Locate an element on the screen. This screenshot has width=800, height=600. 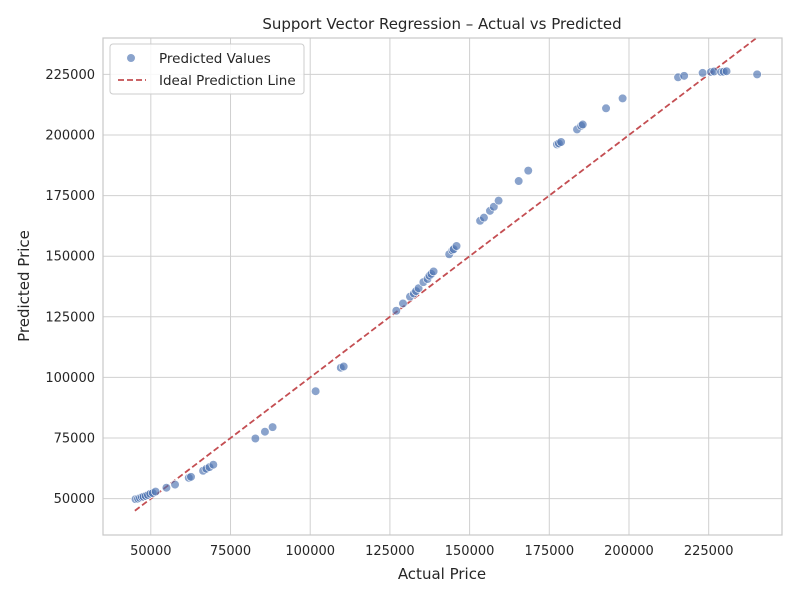
x-tick-label: 175000 is located at coordinates (549, 551).